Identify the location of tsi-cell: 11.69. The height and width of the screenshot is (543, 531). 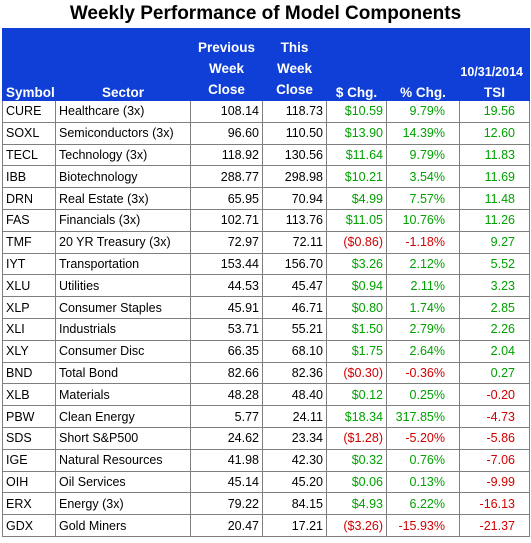
(494, 177).